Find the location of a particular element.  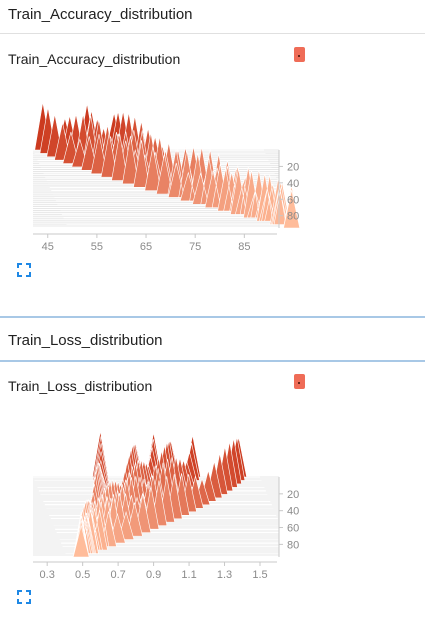

x-tick-label: 75 is located at coordinates (195, 247).